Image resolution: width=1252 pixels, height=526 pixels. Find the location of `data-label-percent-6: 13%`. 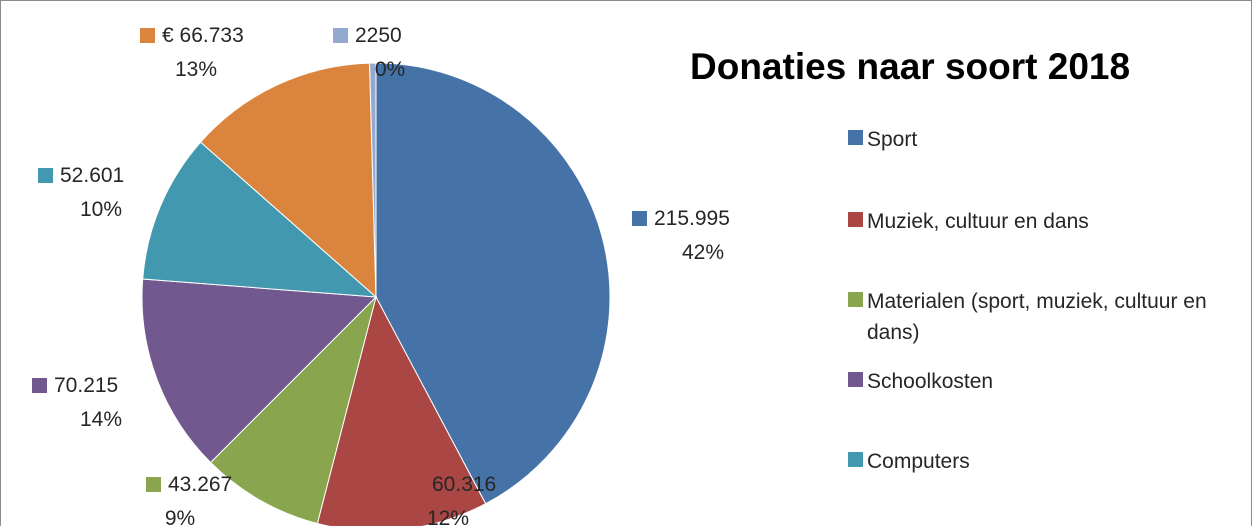

data-label-percent-6: 13% is located at coordinates (196, 69).